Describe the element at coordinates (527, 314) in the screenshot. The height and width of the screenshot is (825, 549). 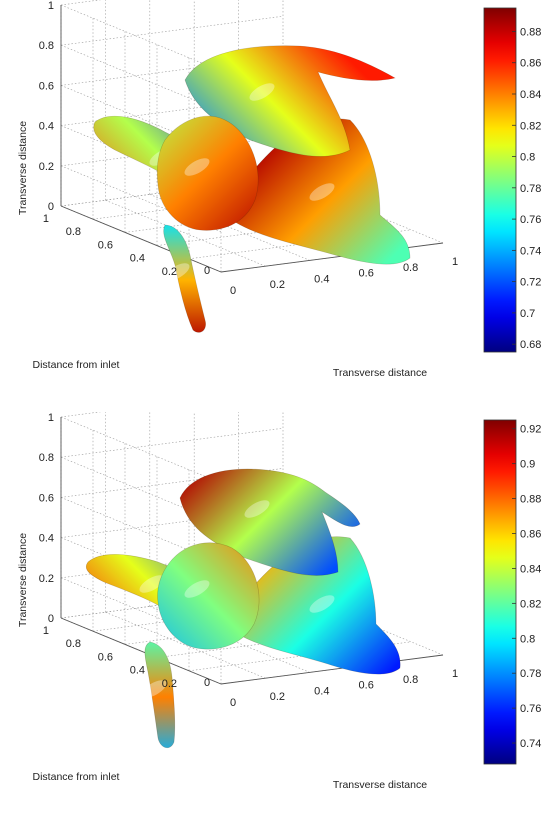
I see `colorbar-tick-label: 0.7` at that location.